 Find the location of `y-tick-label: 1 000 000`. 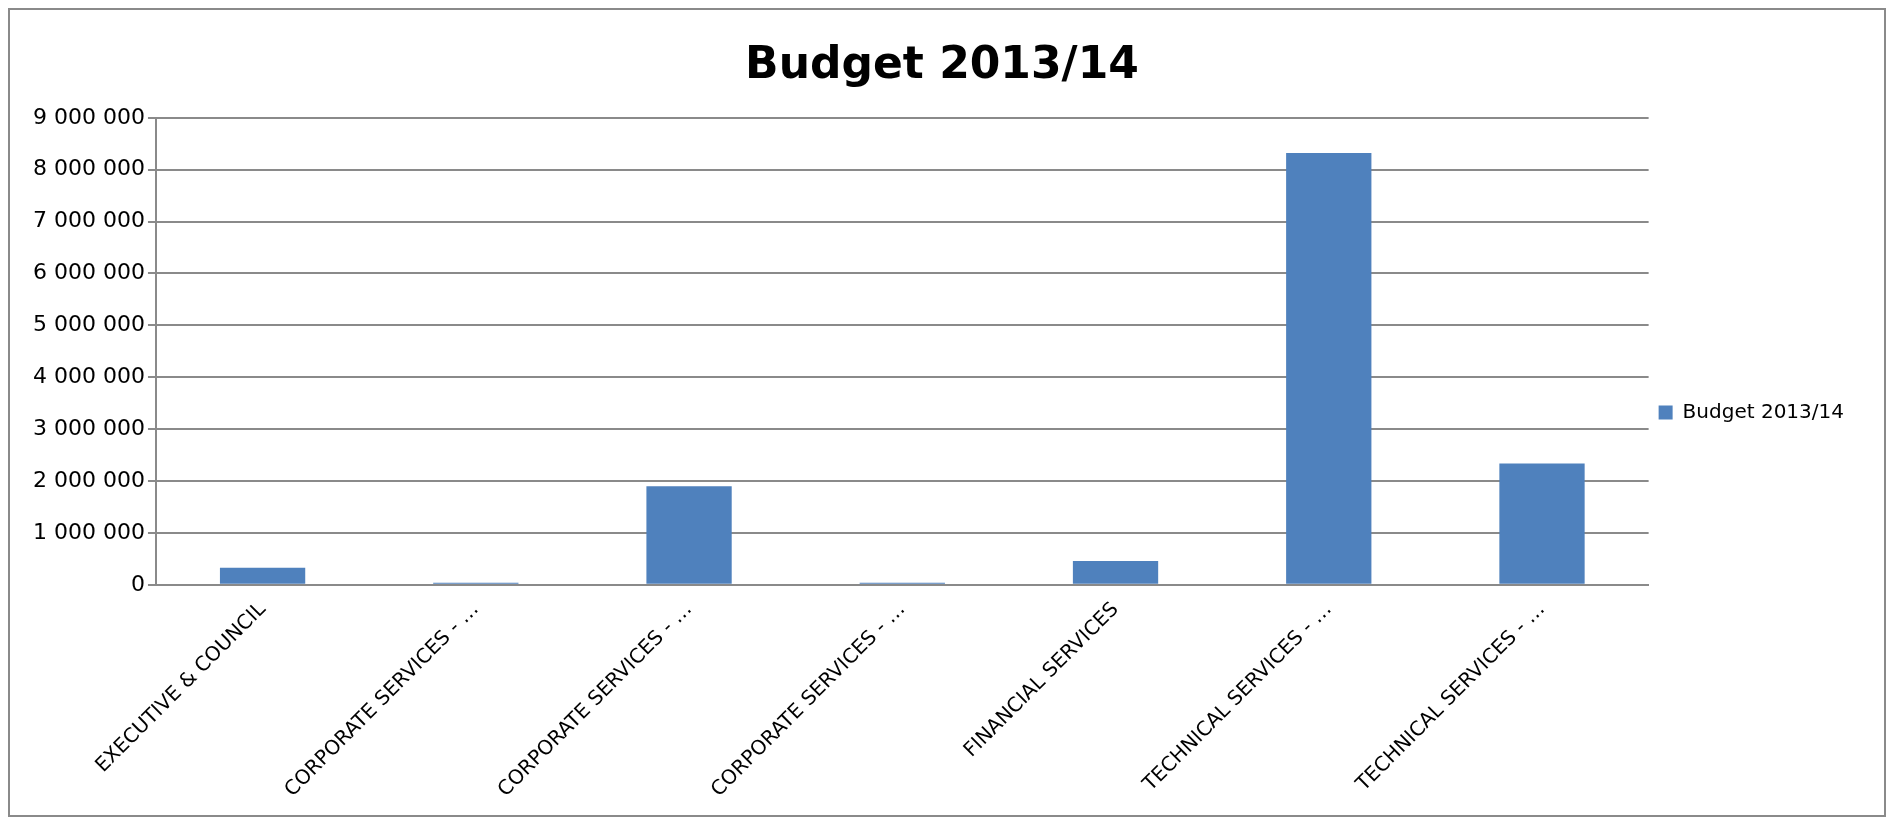

y-tick-label: 1 000 000 is located at coordinates (89, 531).